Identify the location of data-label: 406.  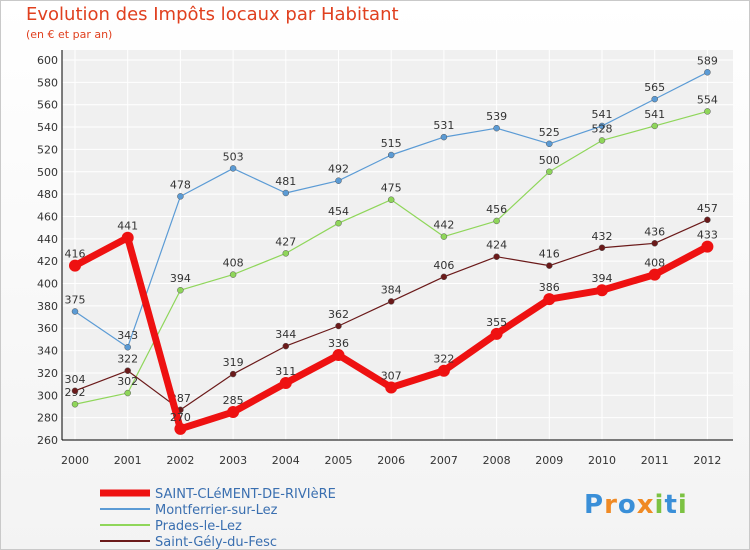
(443, 265).